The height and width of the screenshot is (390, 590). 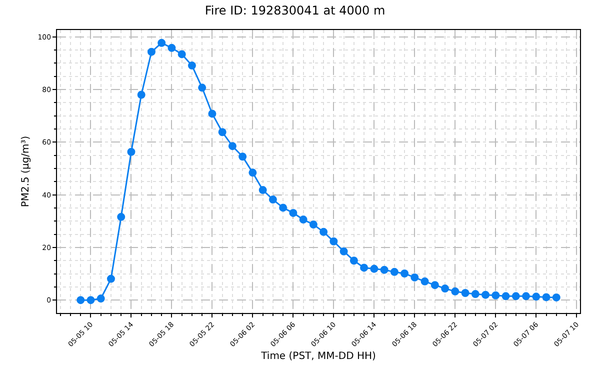 What do you see at coordinates (295, 10) in the screenshot?
I see `chart-title: Fire ID: 192830041 at 4000 m` at bounding box center [295, 10].